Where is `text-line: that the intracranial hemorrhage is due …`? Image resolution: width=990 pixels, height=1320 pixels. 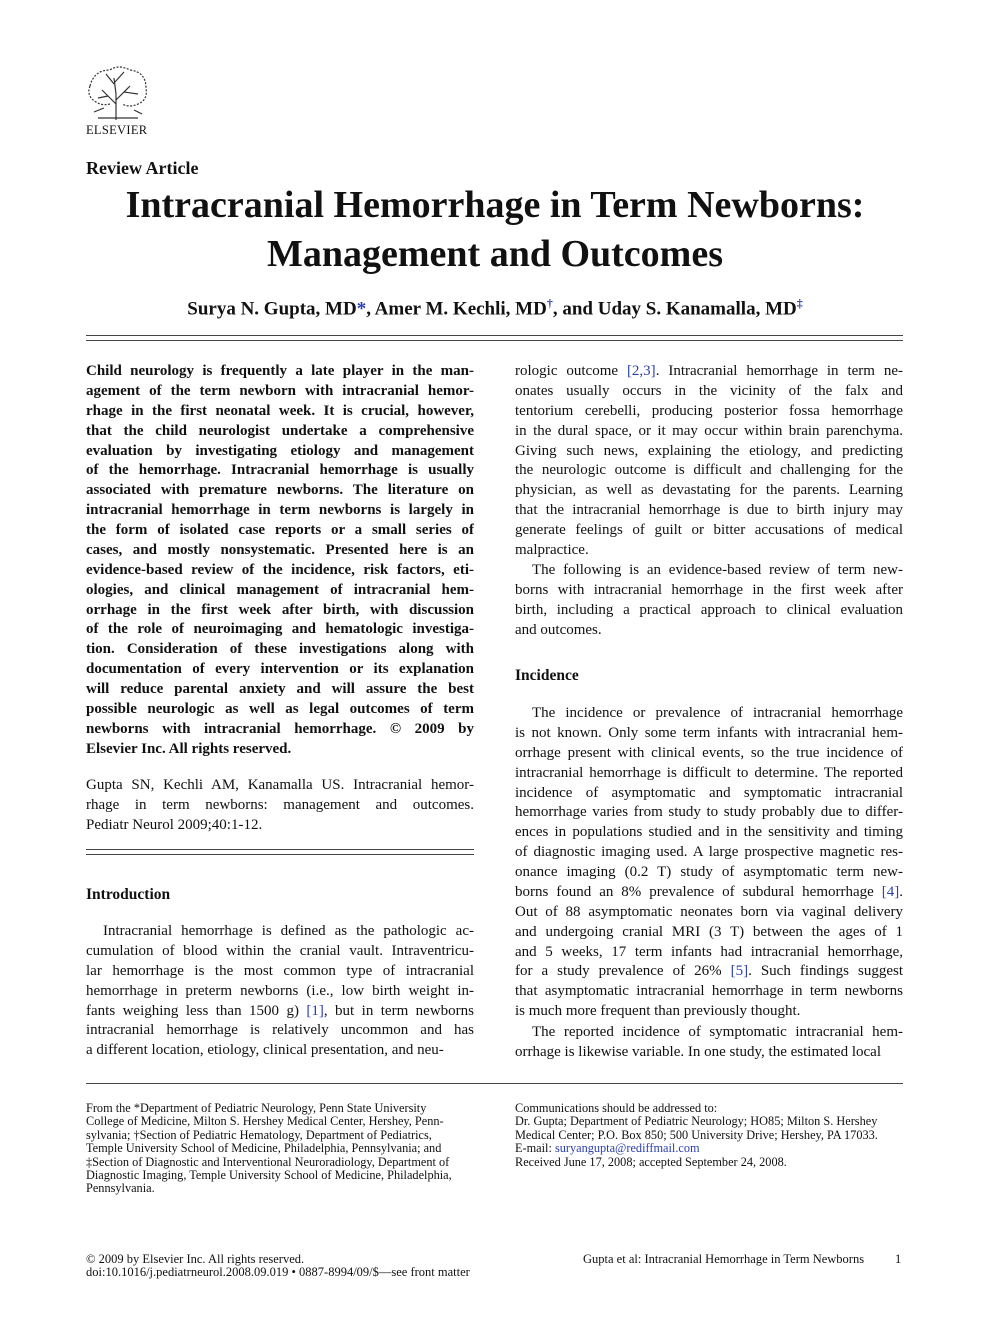
text-line: that the intracranial hemorrhage is due … is located at coordinates (709, 510).